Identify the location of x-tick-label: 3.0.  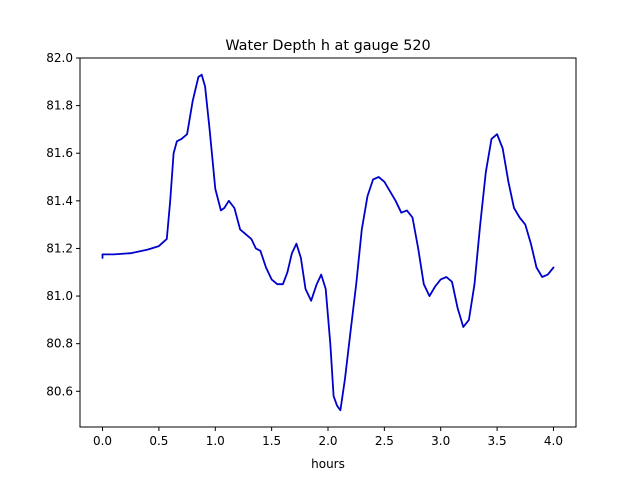
(440, 441).